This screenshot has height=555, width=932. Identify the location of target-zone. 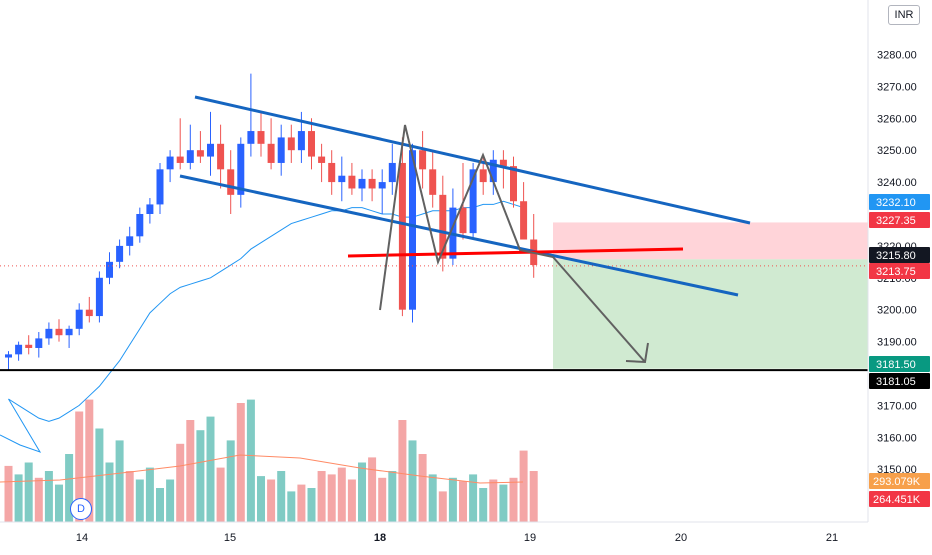
(710, 314).